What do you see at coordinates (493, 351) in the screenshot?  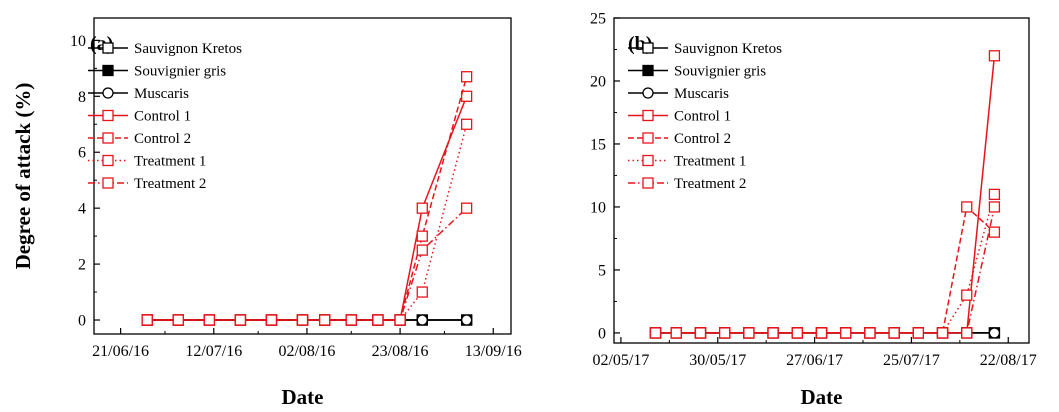 I see `x-tick-label: 13/09/16` at bounding box center [493, 351].